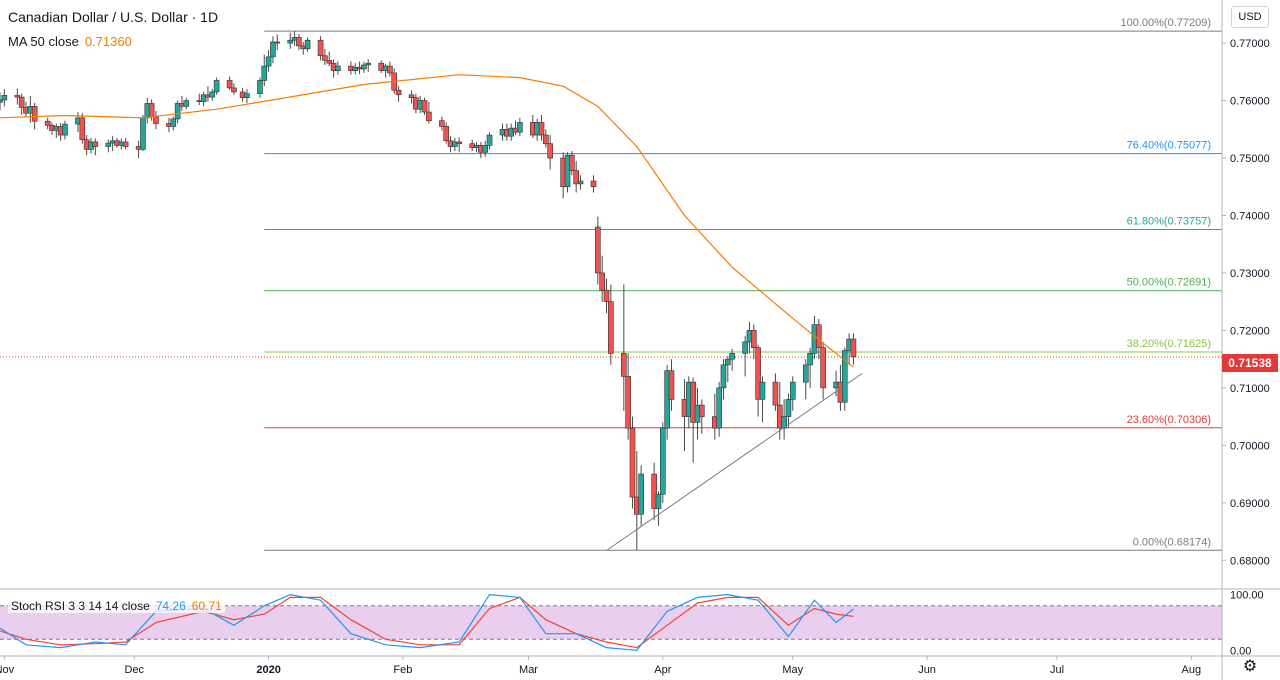 The height and width of the screenshot is (680, 1280). I want to click on price-axis-label: 0.74000, so click(1250, 216).